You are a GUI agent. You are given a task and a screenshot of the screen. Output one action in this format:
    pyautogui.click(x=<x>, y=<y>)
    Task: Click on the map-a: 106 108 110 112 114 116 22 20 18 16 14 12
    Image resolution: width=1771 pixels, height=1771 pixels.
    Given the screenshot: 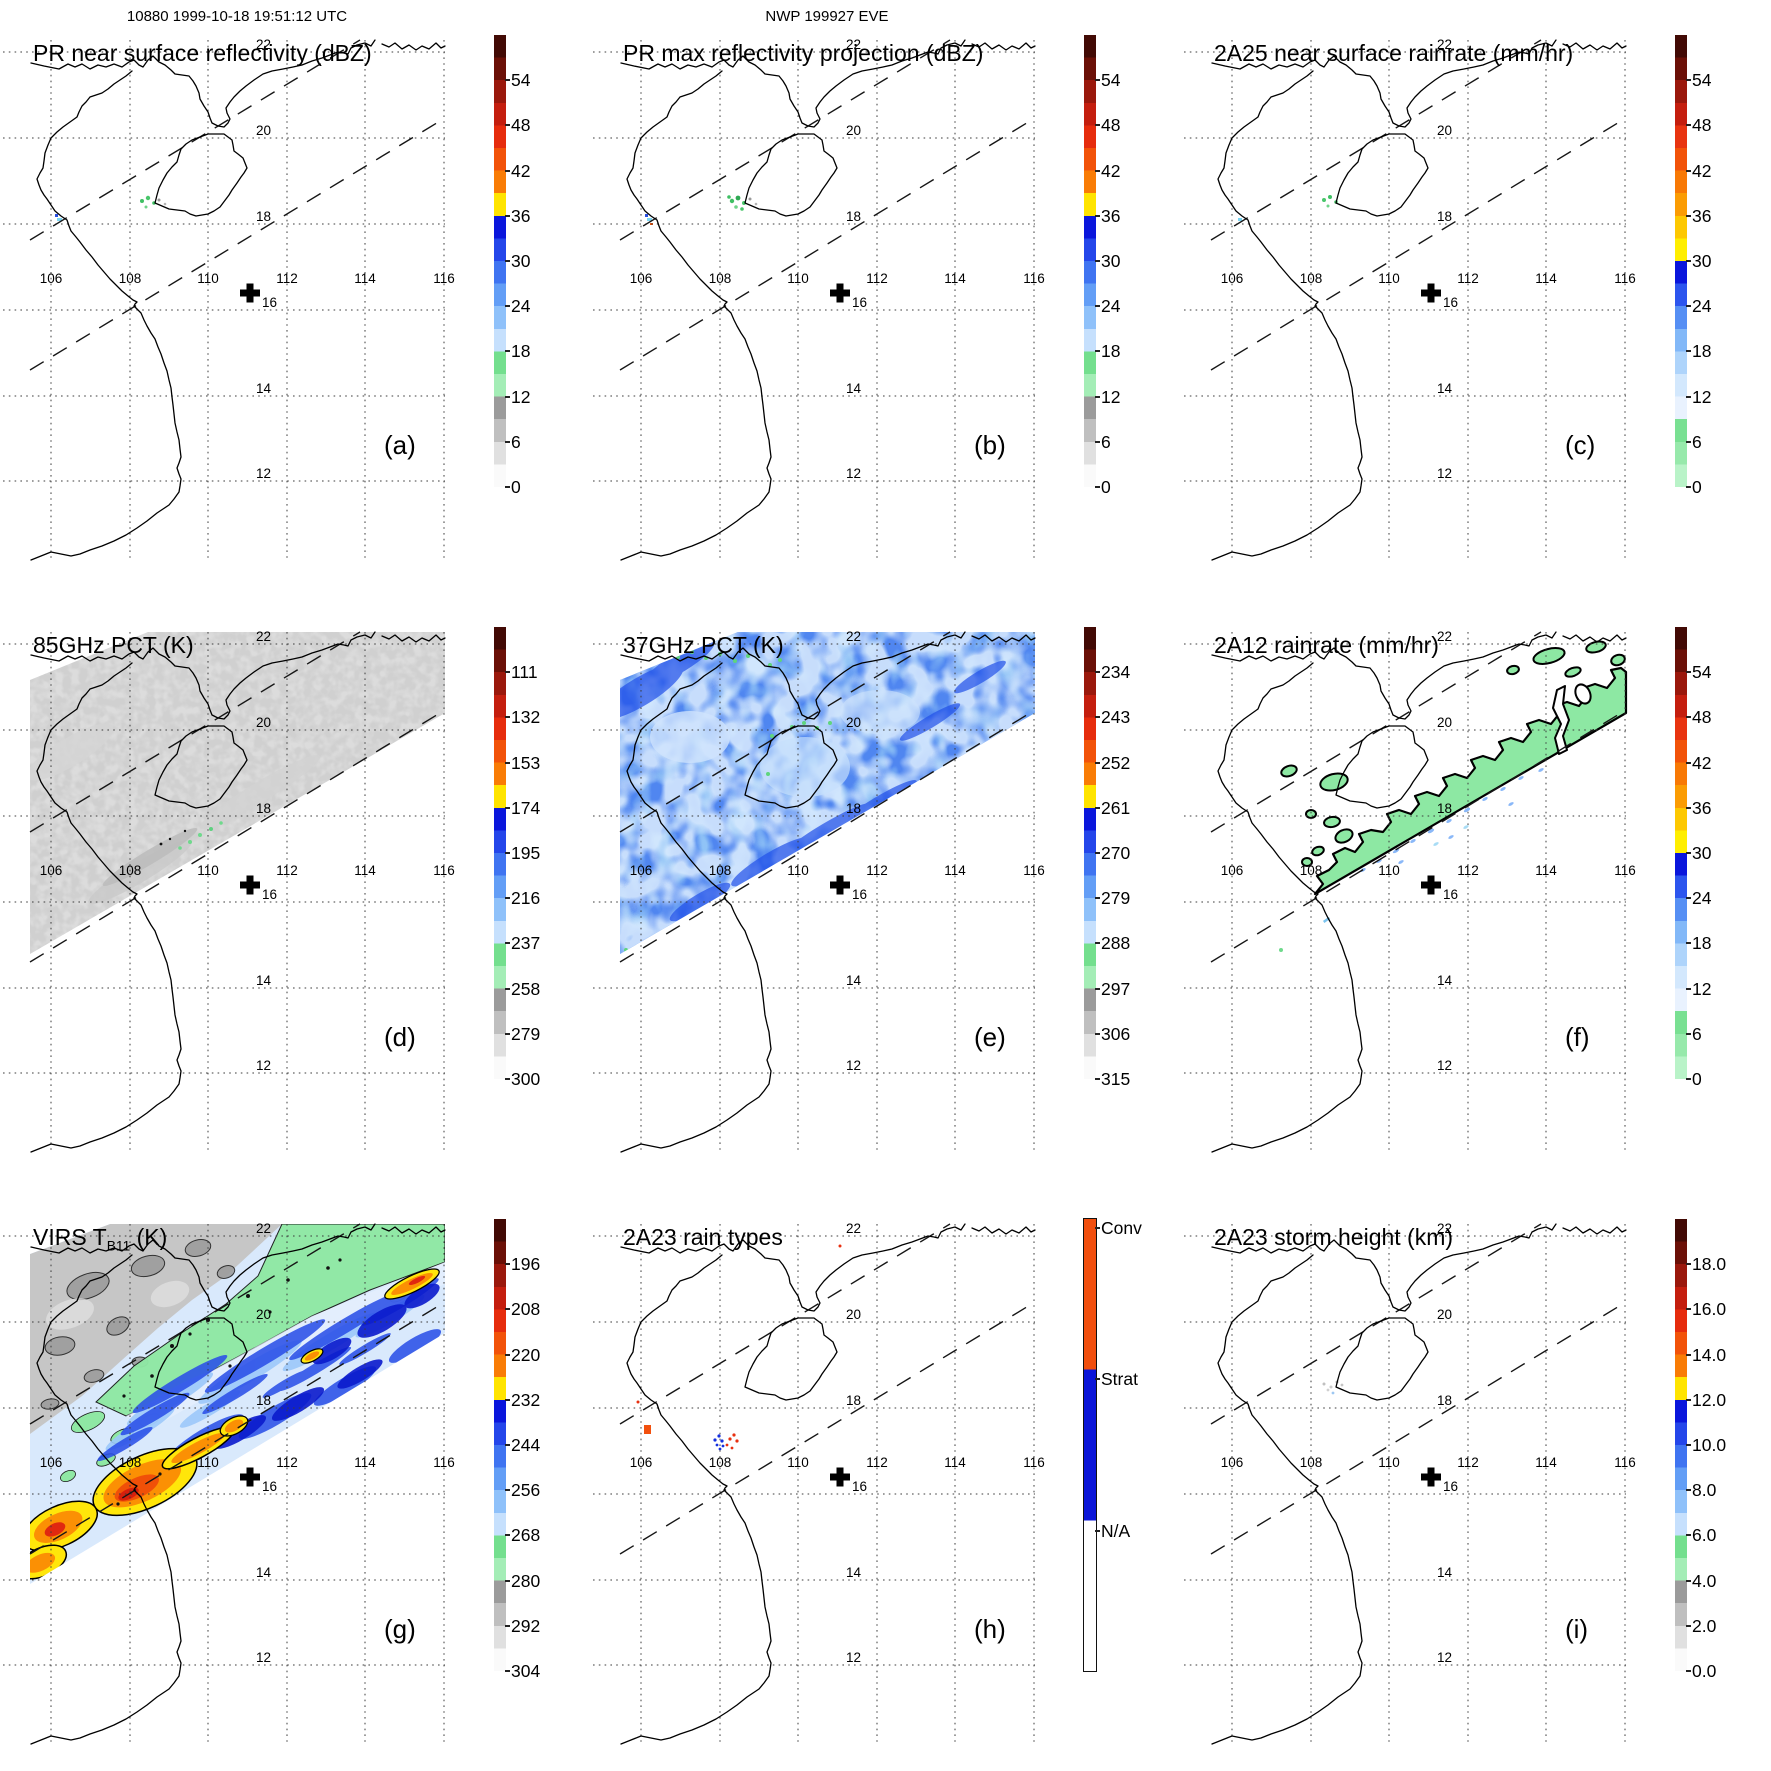 What is the action you would take?
    pyautogui.click(x=228, y=299)
    